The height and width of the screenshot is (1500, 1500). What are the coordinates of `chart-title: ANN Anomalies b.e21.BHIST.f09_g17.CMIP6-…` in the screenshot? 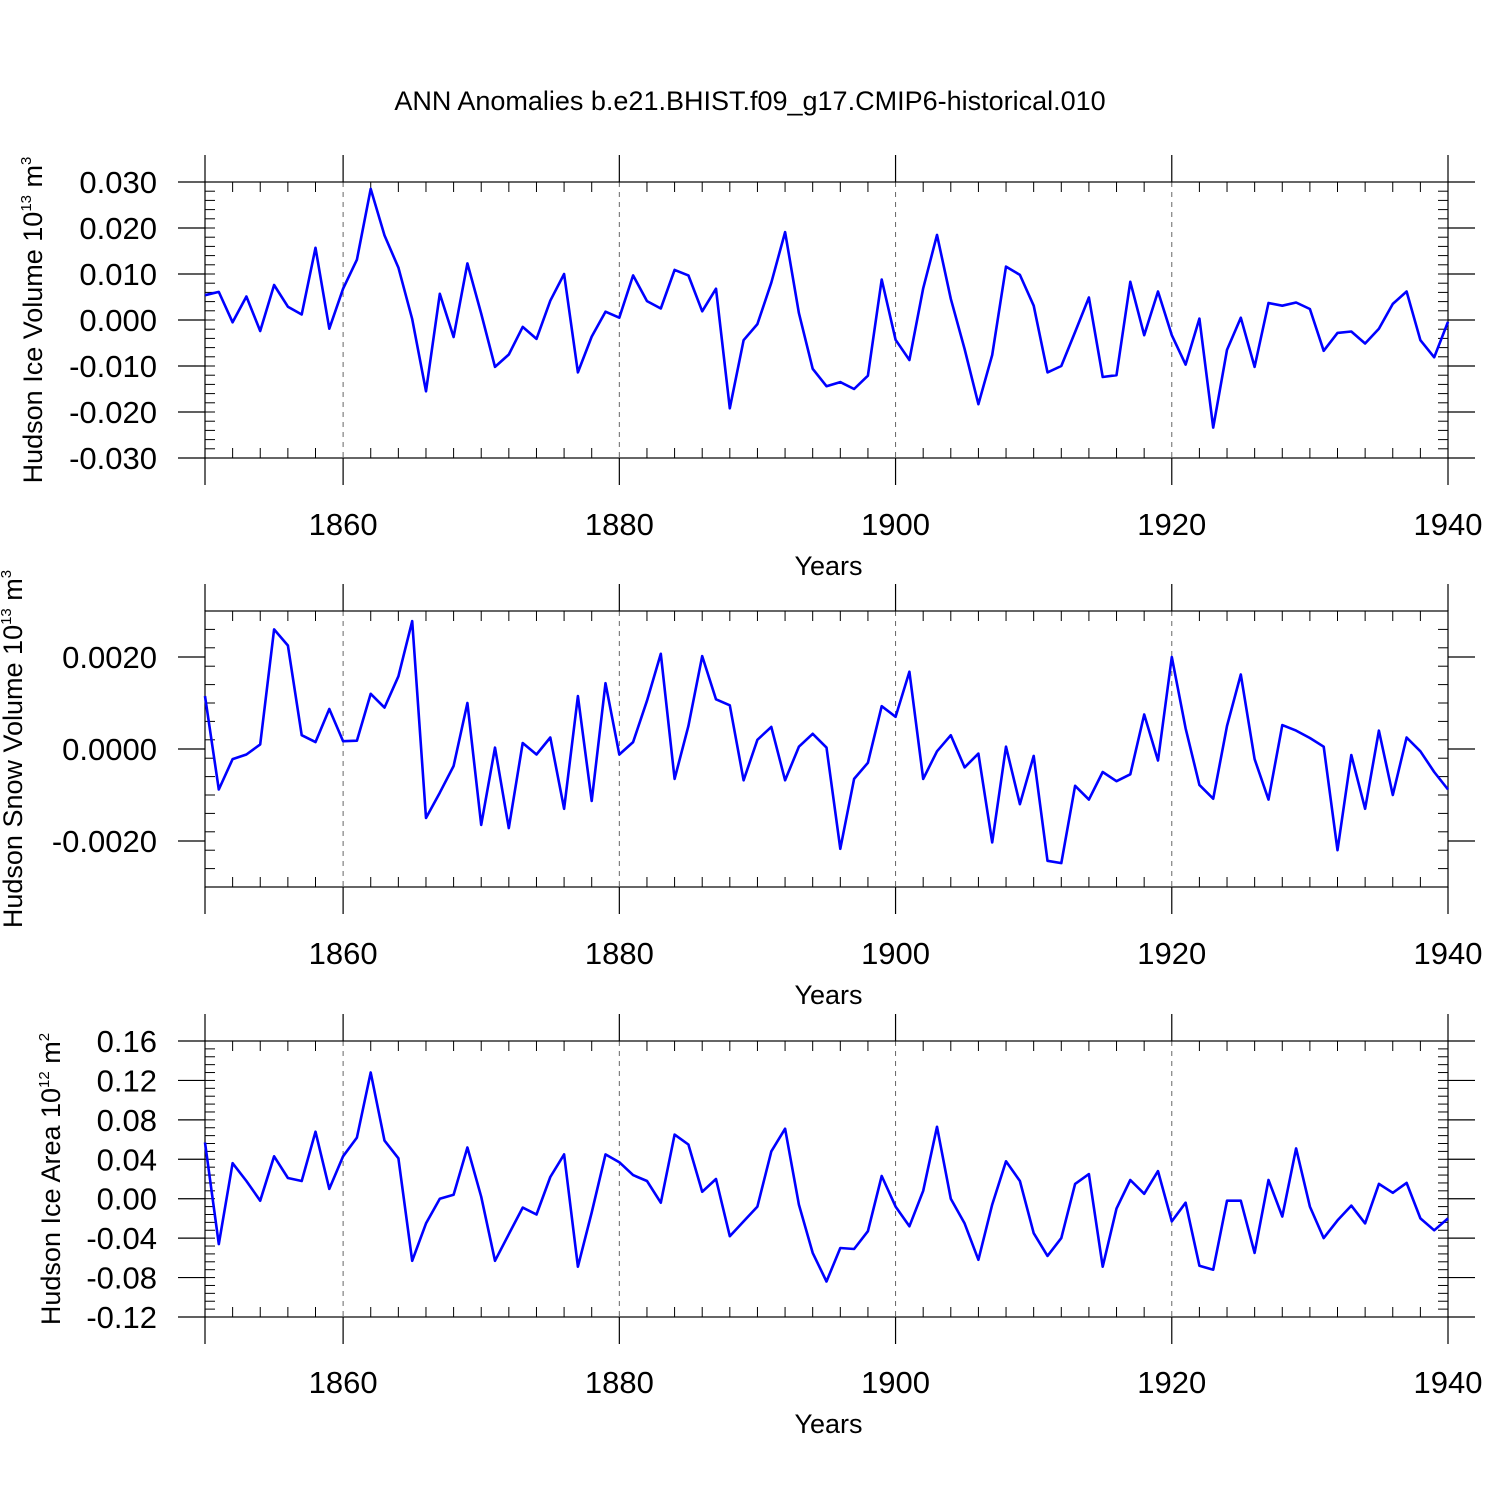 It's located at (749, 101).